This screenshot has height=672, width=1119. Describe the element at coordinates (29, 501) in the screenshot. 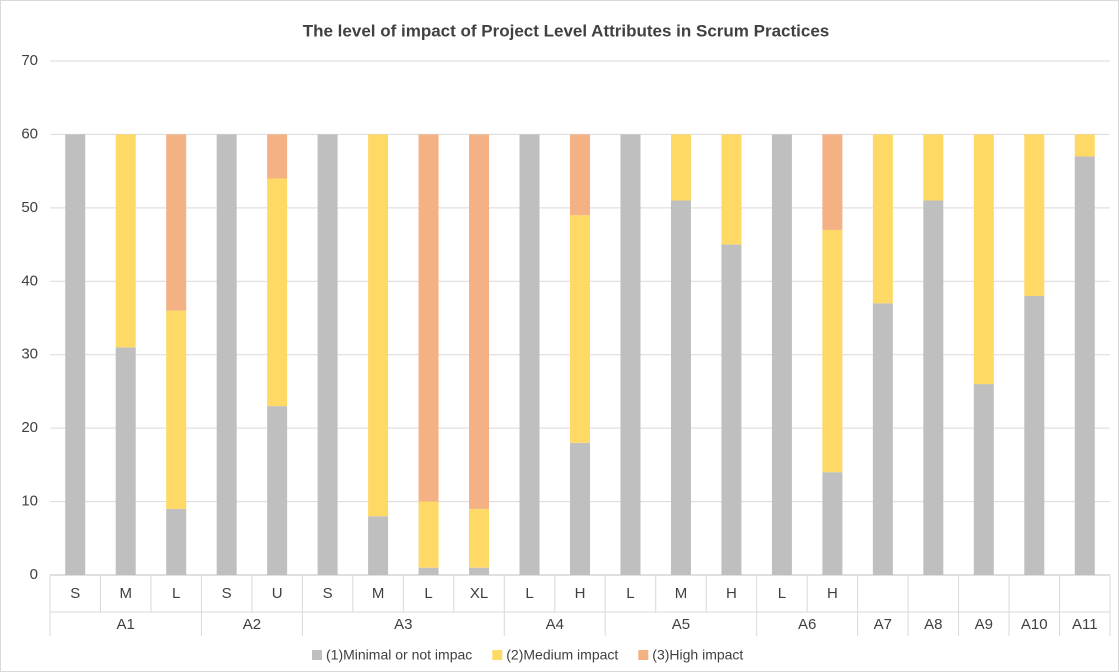

I see `y-tick-label: 10` at that location.